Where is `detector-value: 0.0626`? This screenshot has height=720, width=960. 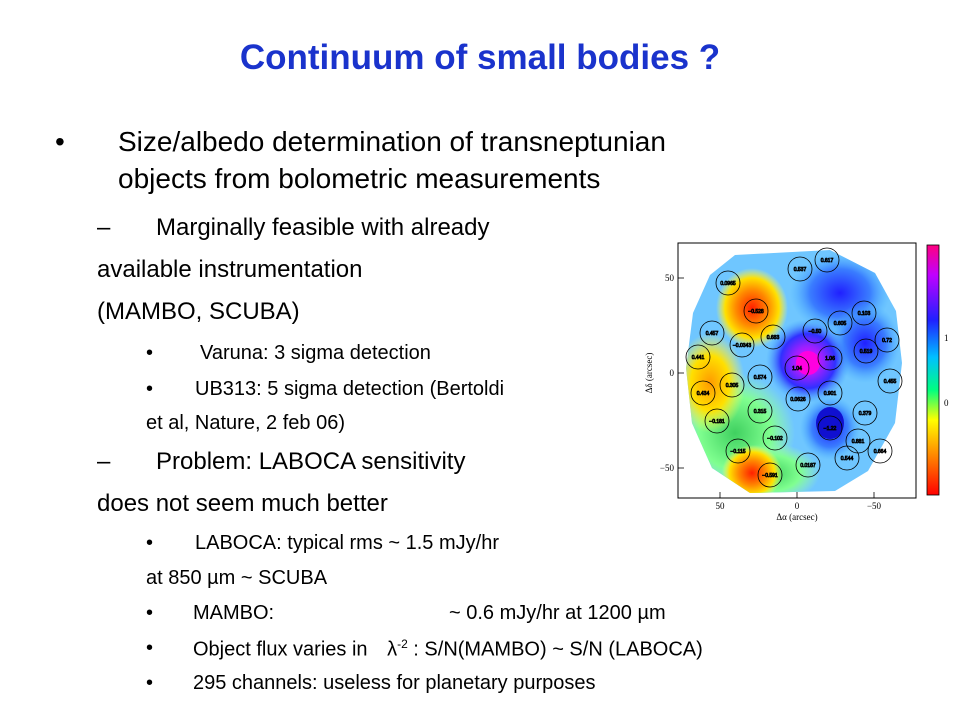
detector-value: 0.0626 is located at coordinates (798, 400).